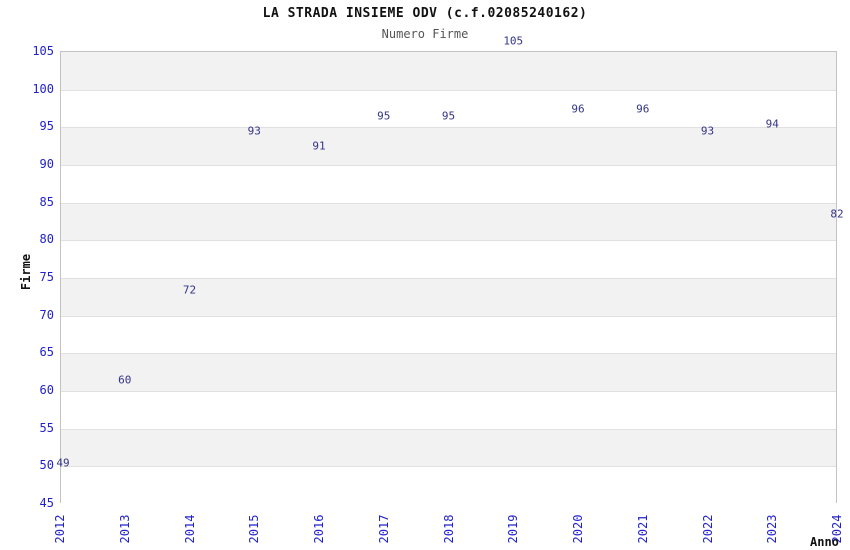 The width and height of the screenshot is (850, 550). Describe the element at coordinates (46, 126) in the screenshot. I see `y-tick-label: 95` at that location.